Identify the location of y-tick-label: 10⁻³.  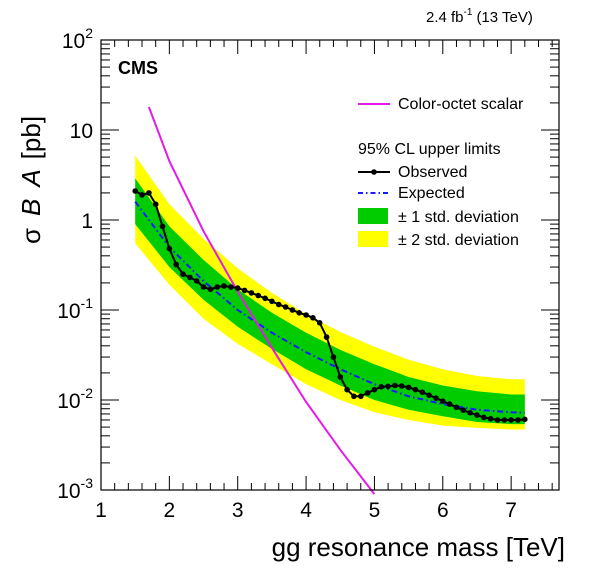
(75, 489).